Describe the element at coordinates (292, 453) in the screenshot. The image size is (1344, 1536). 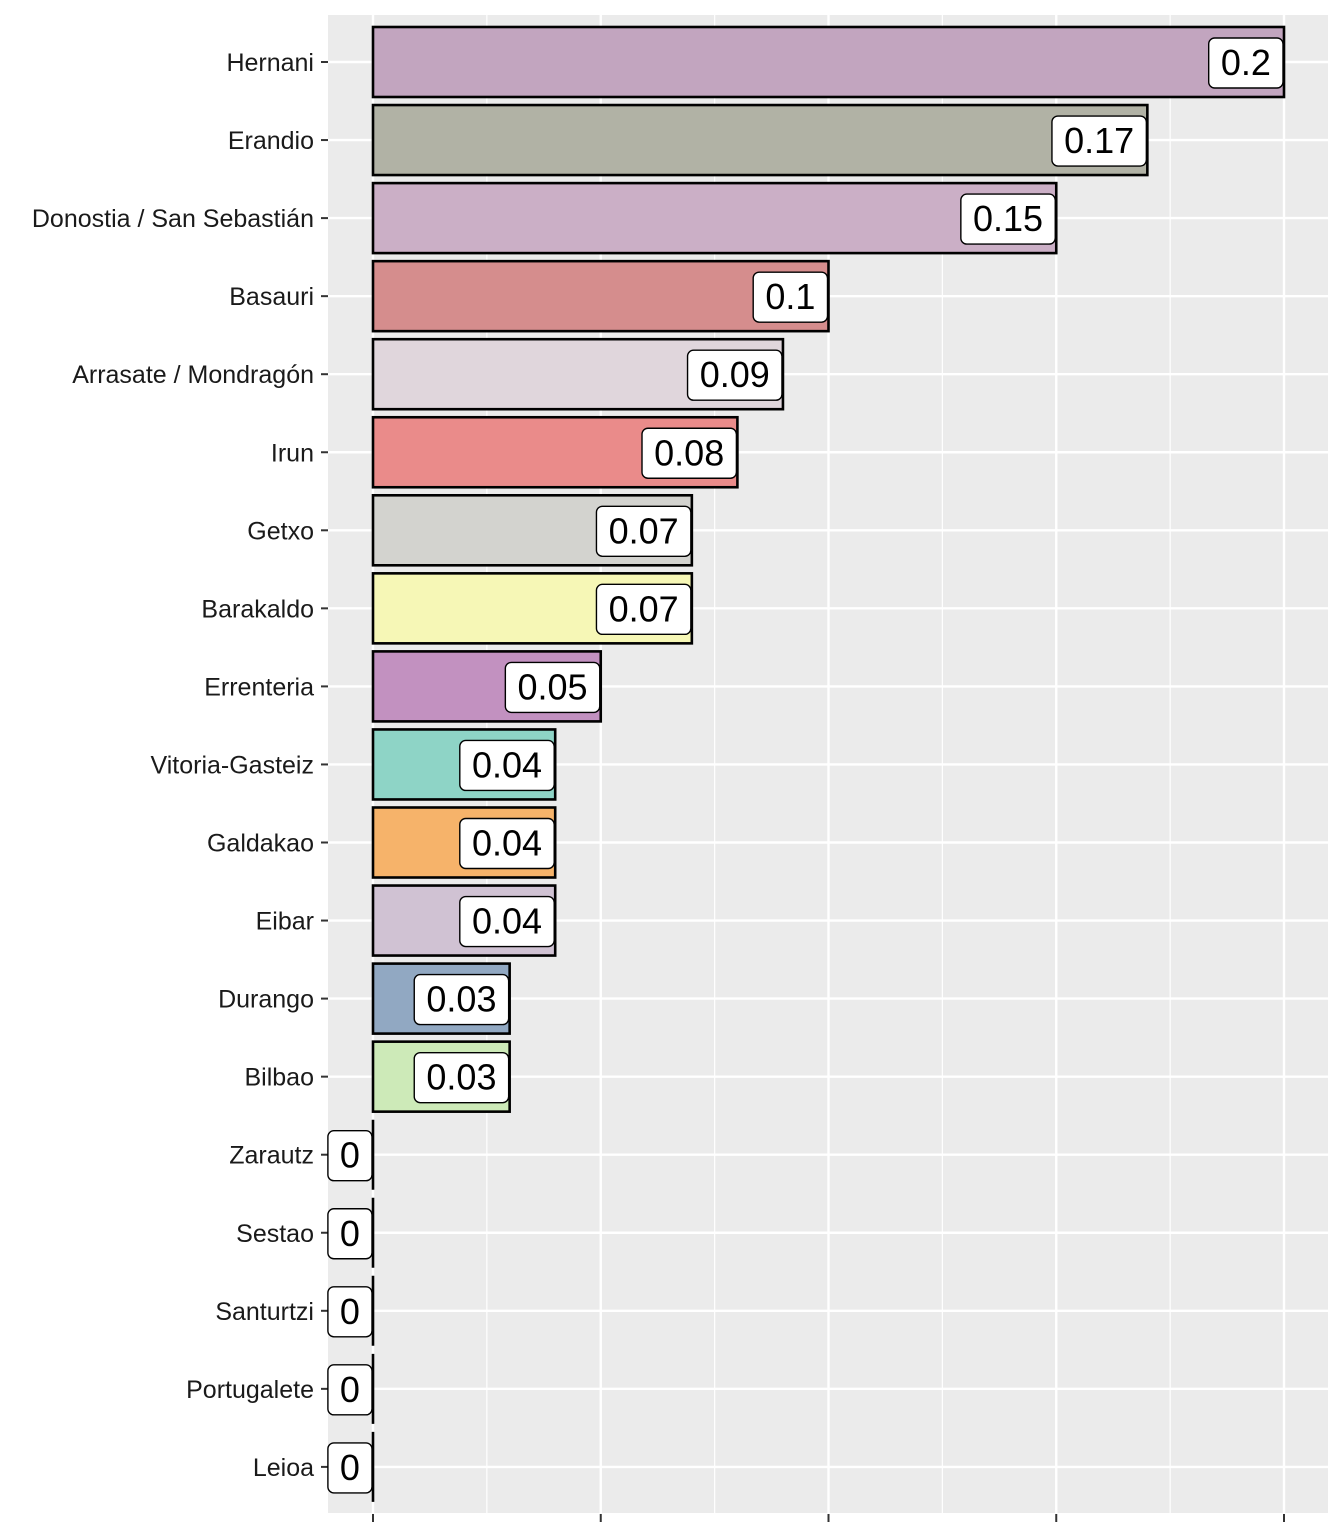
I see `y-tick-label: Irun` at that location.